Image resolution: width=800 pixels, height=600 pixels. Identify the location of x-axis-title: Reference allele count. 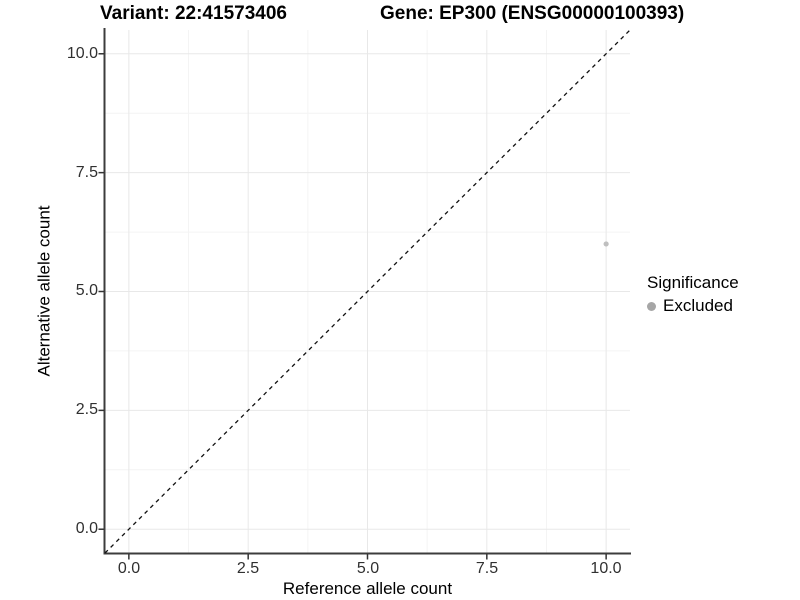
(367, 588).